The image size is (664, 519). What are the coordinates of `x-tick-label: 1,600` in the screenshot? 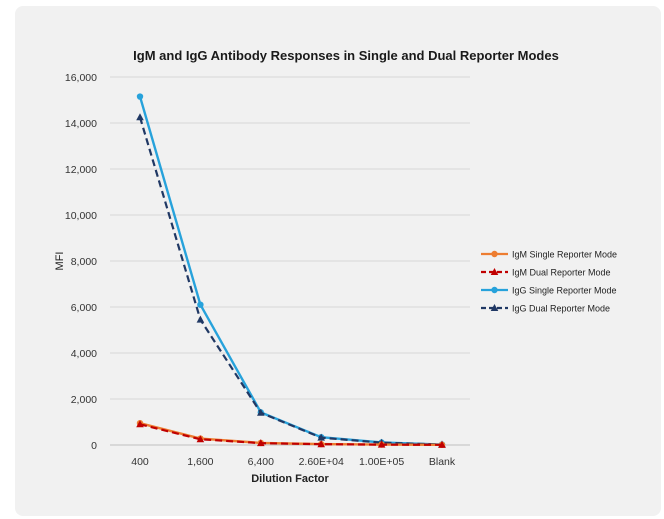 It's located at (200, 462).